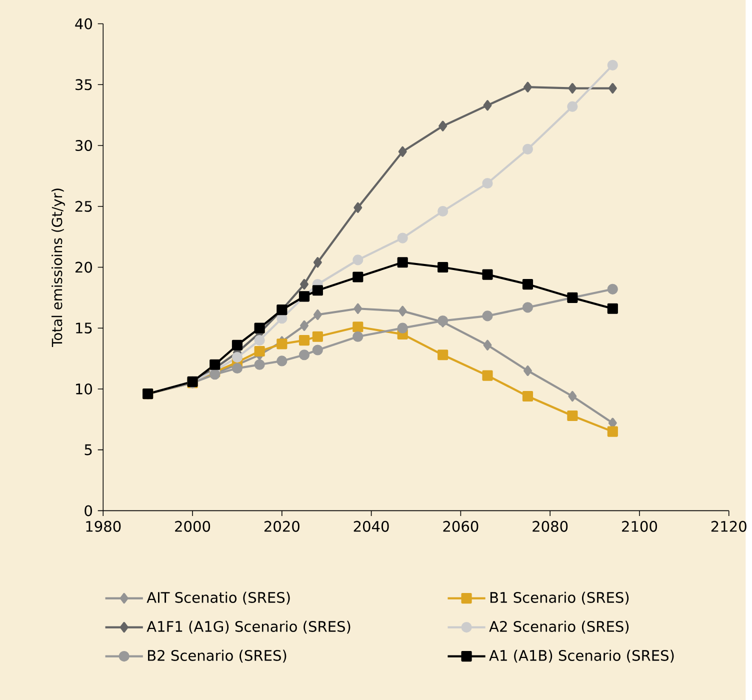 The image size is (752, 700). What do you see at coordinates (88, 510) in the screenshot?
I see `y-tick-label: 0` at bounding box center [88, 510].